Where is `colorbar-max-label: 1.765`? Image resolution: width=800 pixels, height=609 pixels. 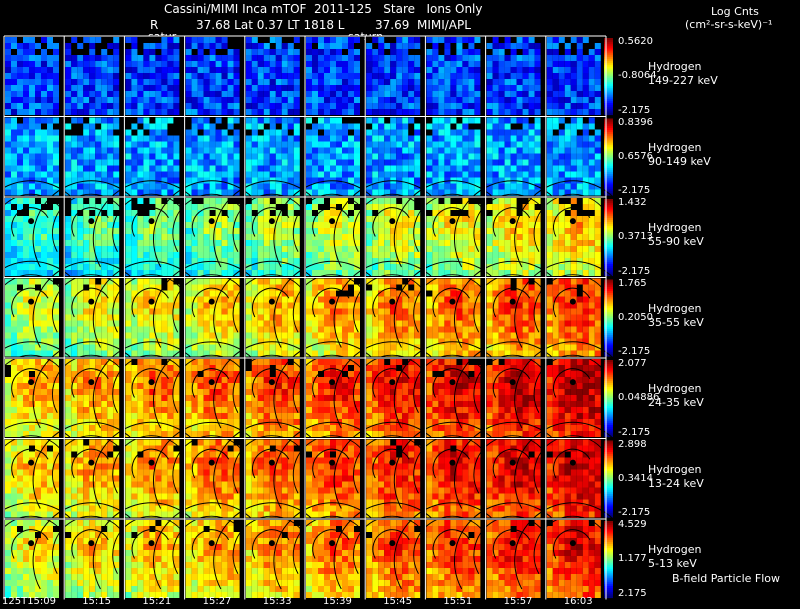 colorbar-max-label: 1.765 is located at coordinates (632, 283).